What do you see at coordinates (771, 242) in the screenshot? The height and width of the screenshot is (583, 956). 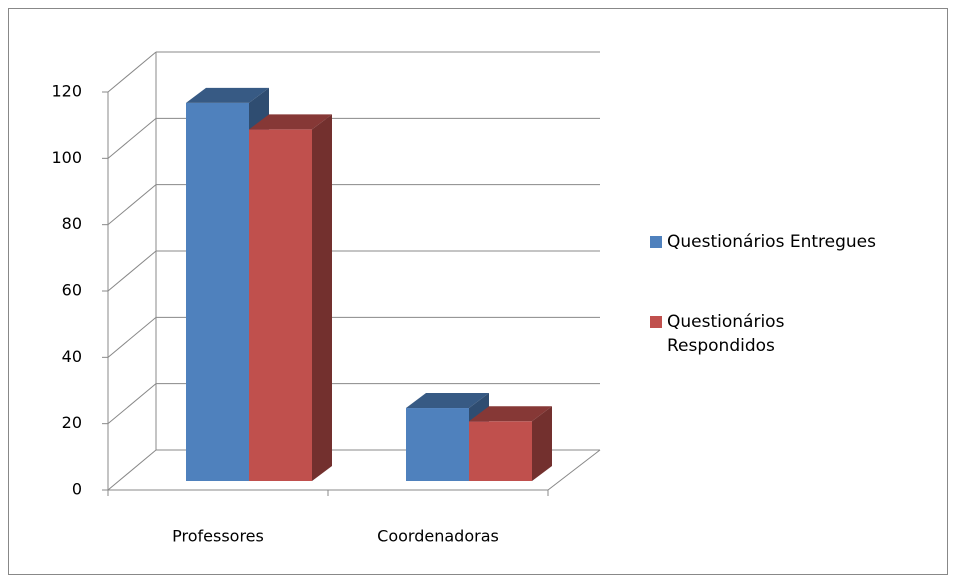 I see `legend-label: Questionários Entregues` at bounding box center [771, 242].